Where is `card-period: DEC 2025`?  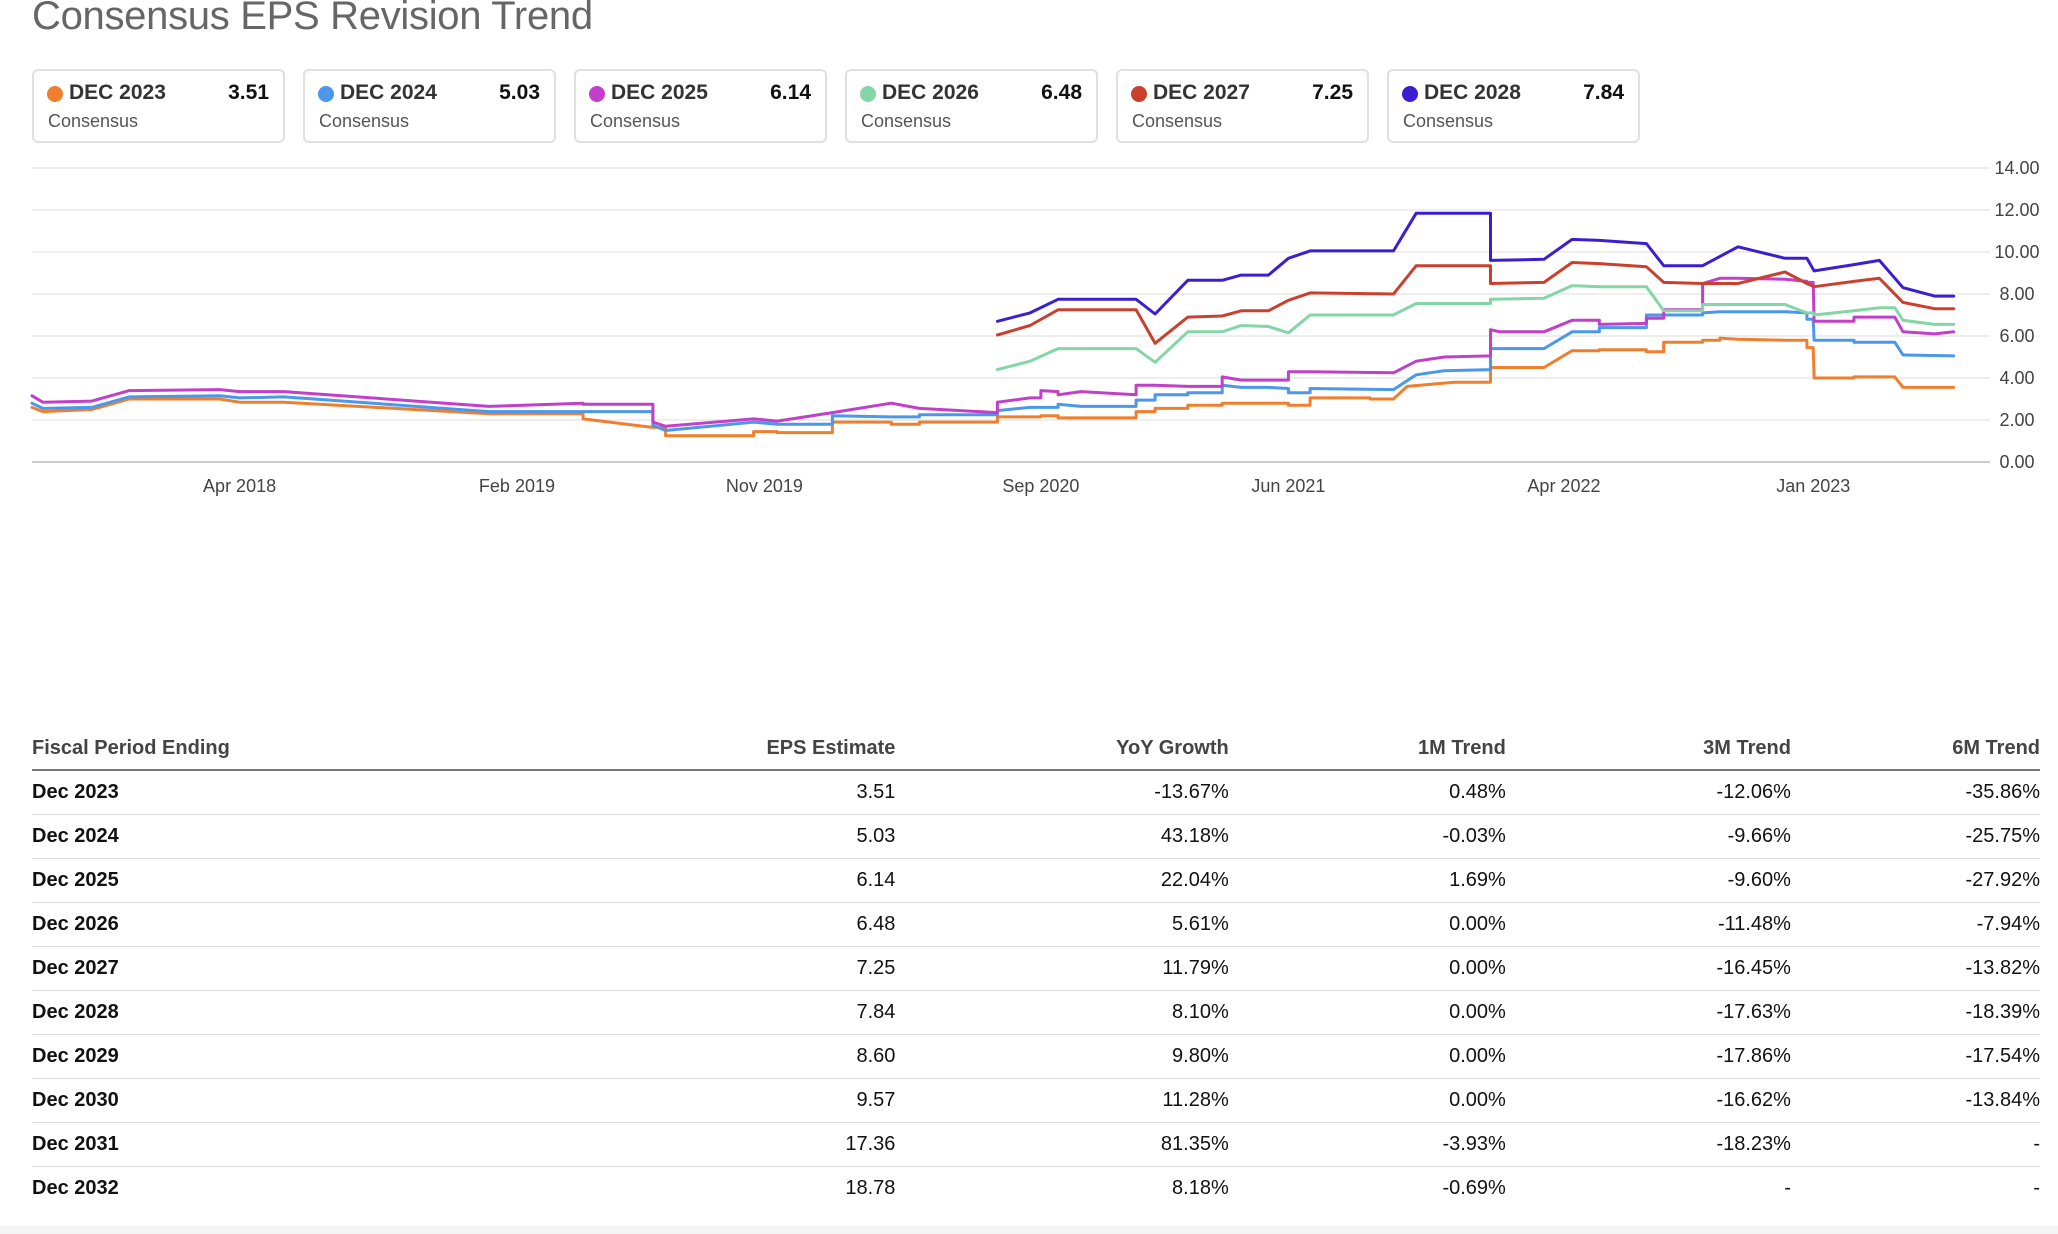 card-period: DEC 2025 is located at coordinates (659, 92).